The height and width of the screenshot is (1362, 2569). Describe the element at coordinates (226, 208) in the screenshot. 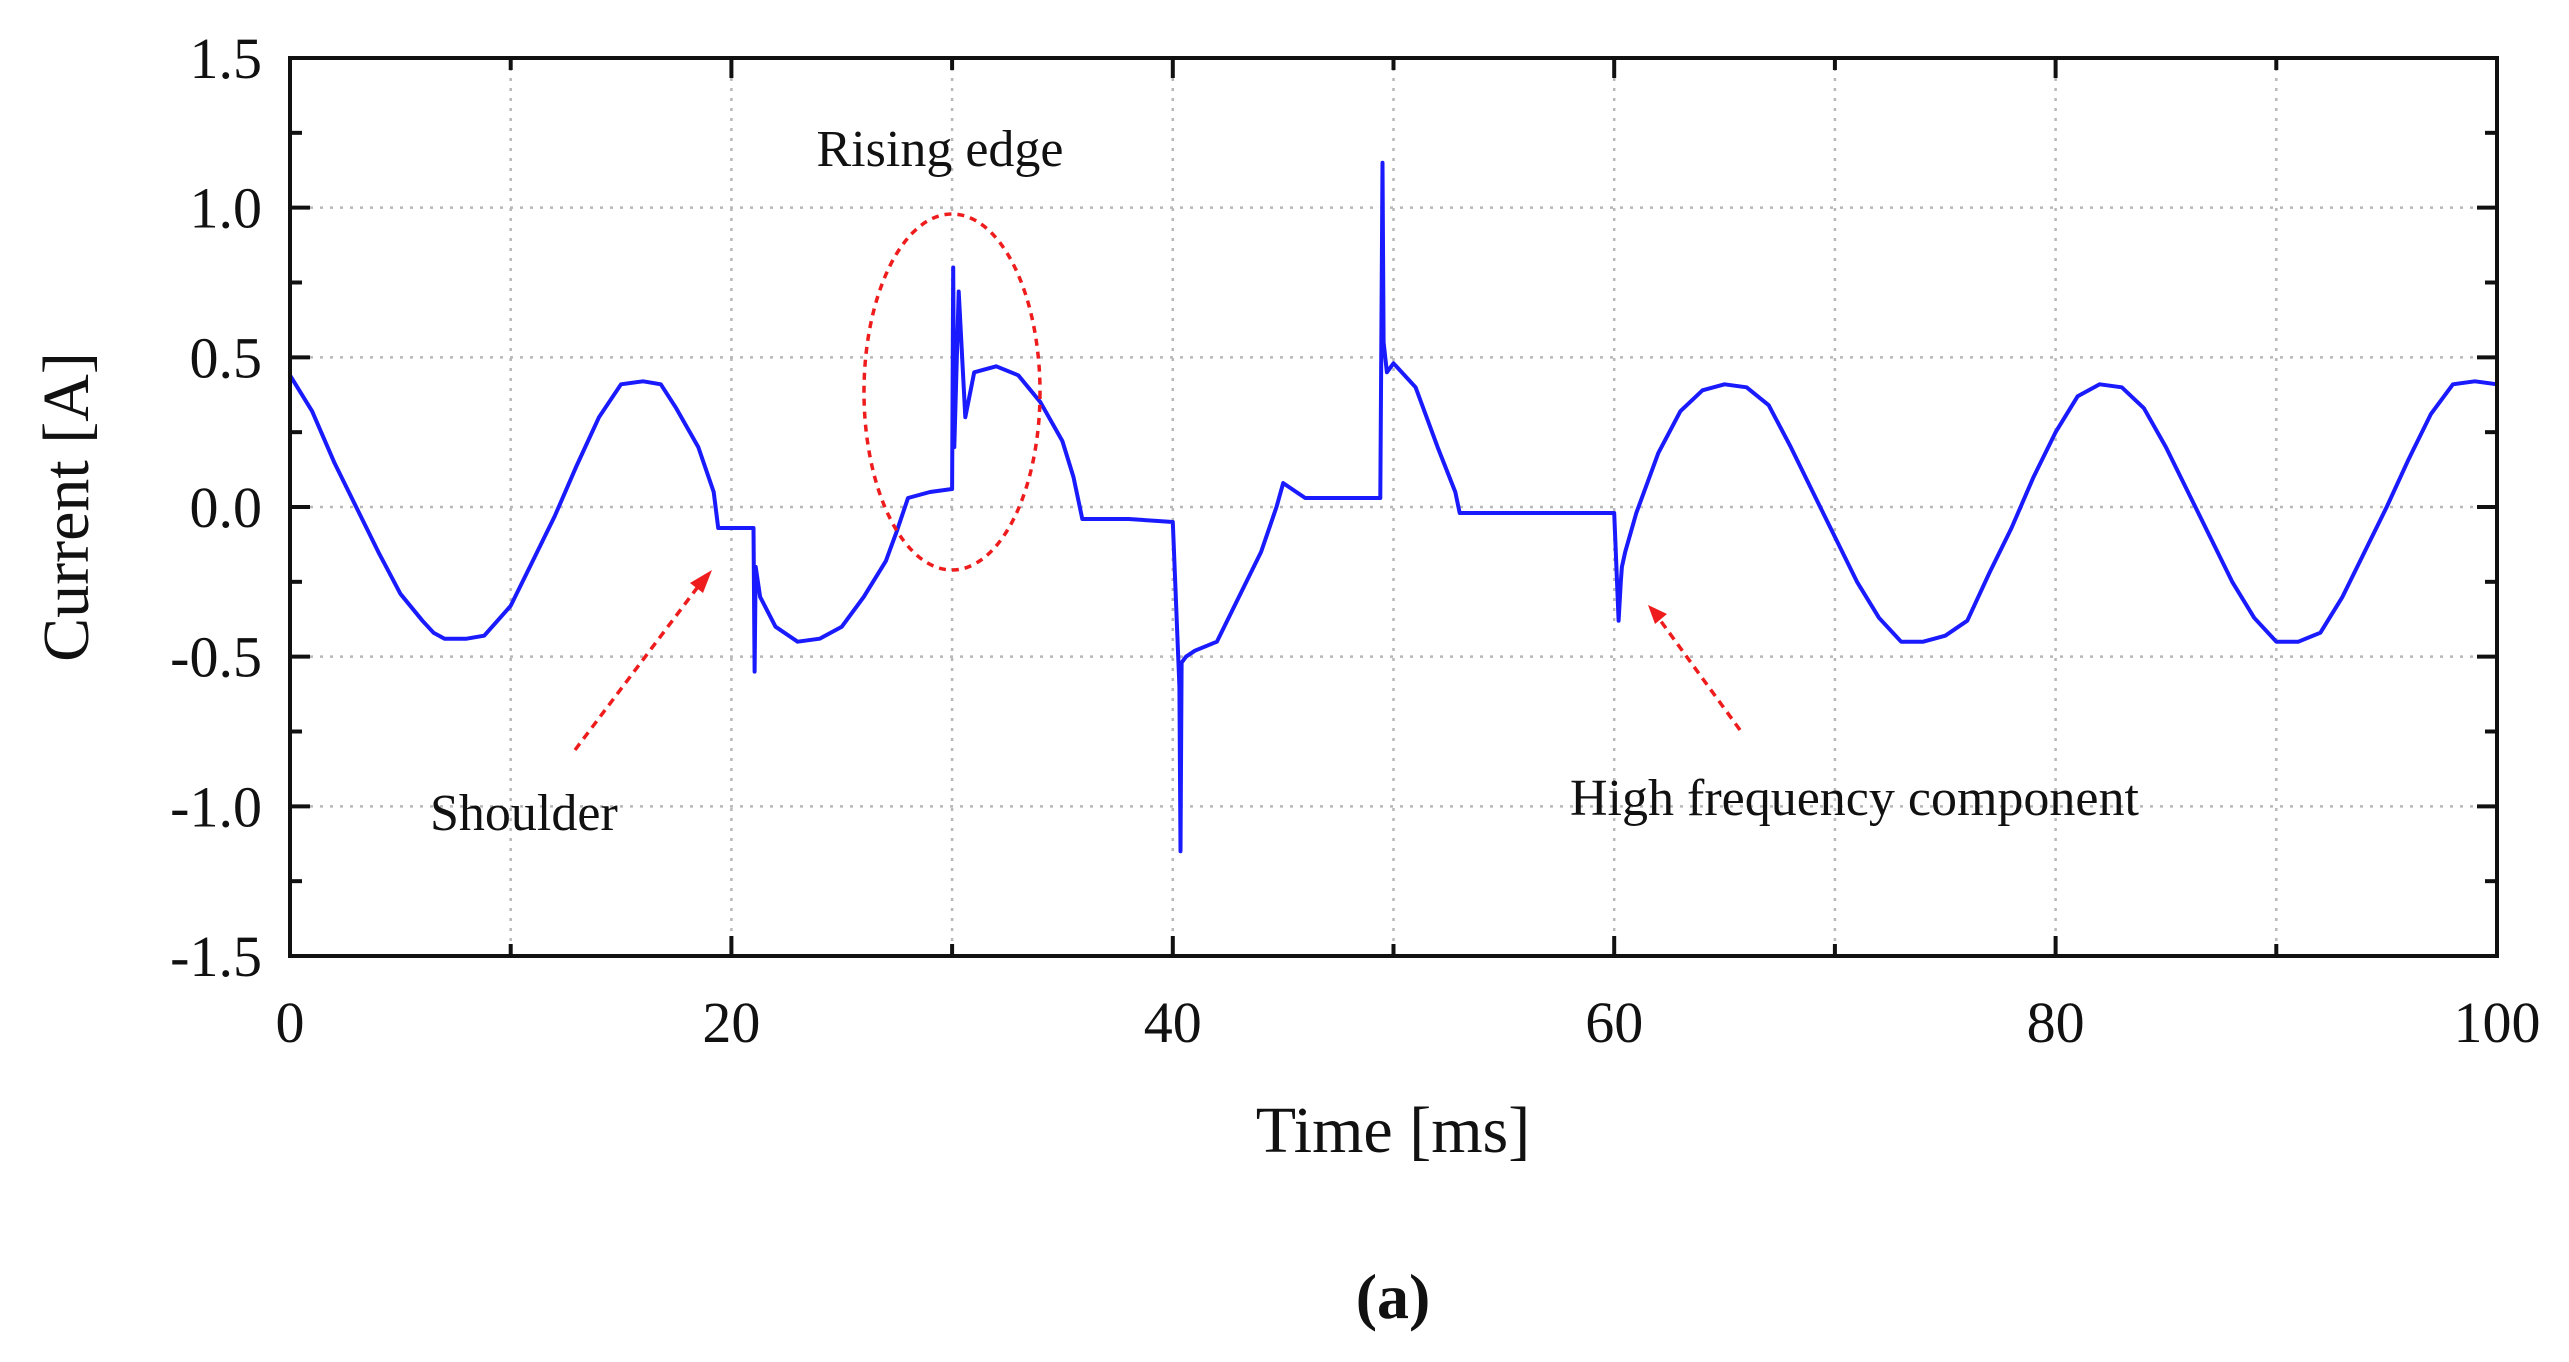

I see `y-tick-label: 1.0` at that location.